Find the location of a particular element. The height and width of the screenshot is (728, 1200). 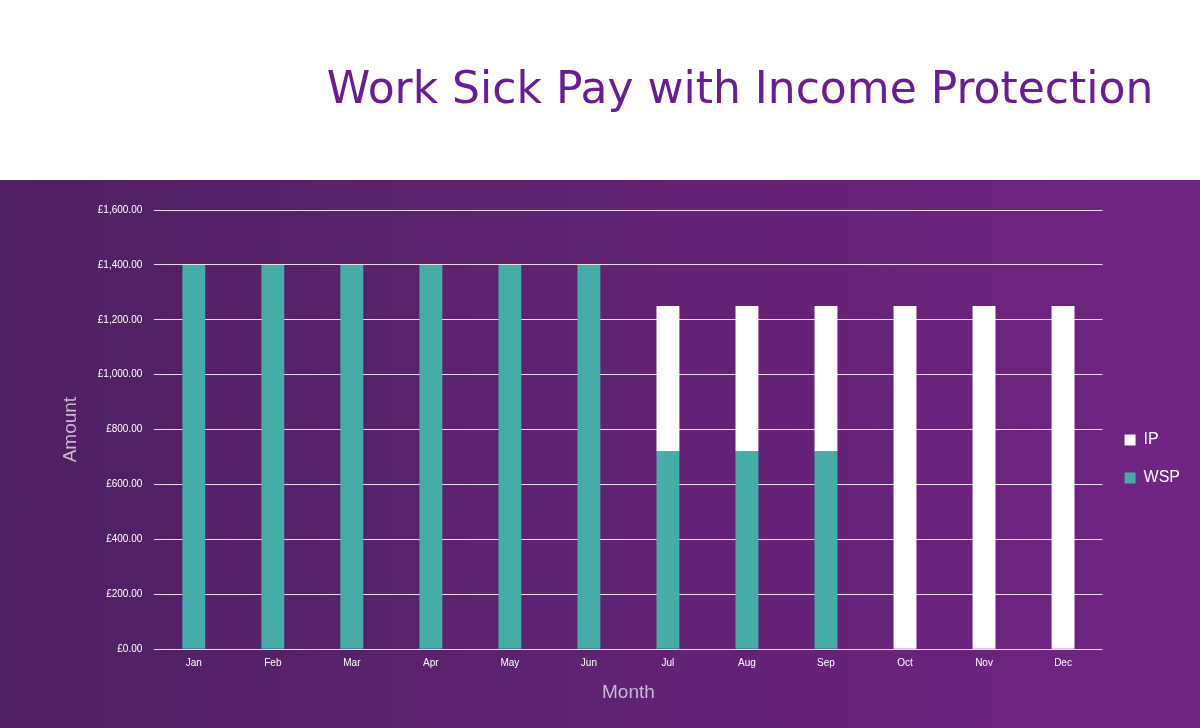

y-tick-label: £800.00 is located at coordinates (124, 429).